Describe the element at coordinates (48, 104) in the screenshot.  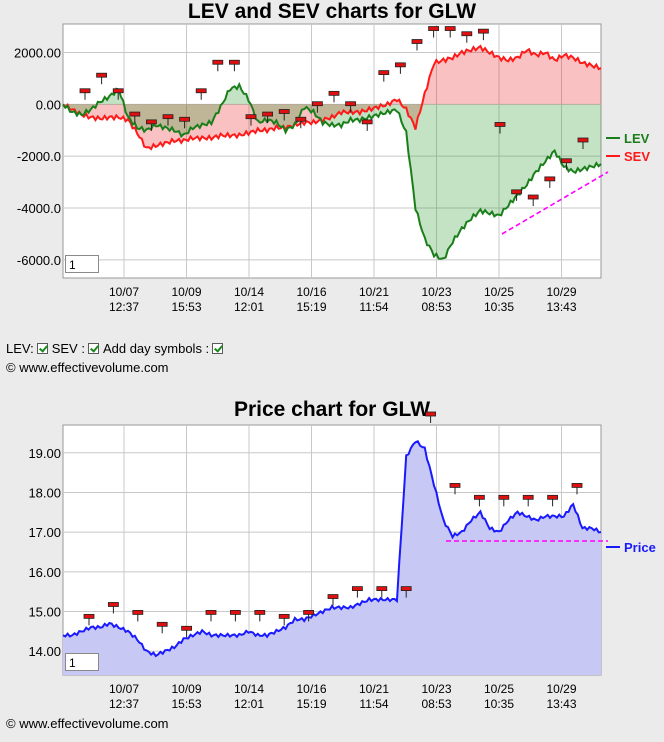
I see `y-tick-label: 0.00` at that location.